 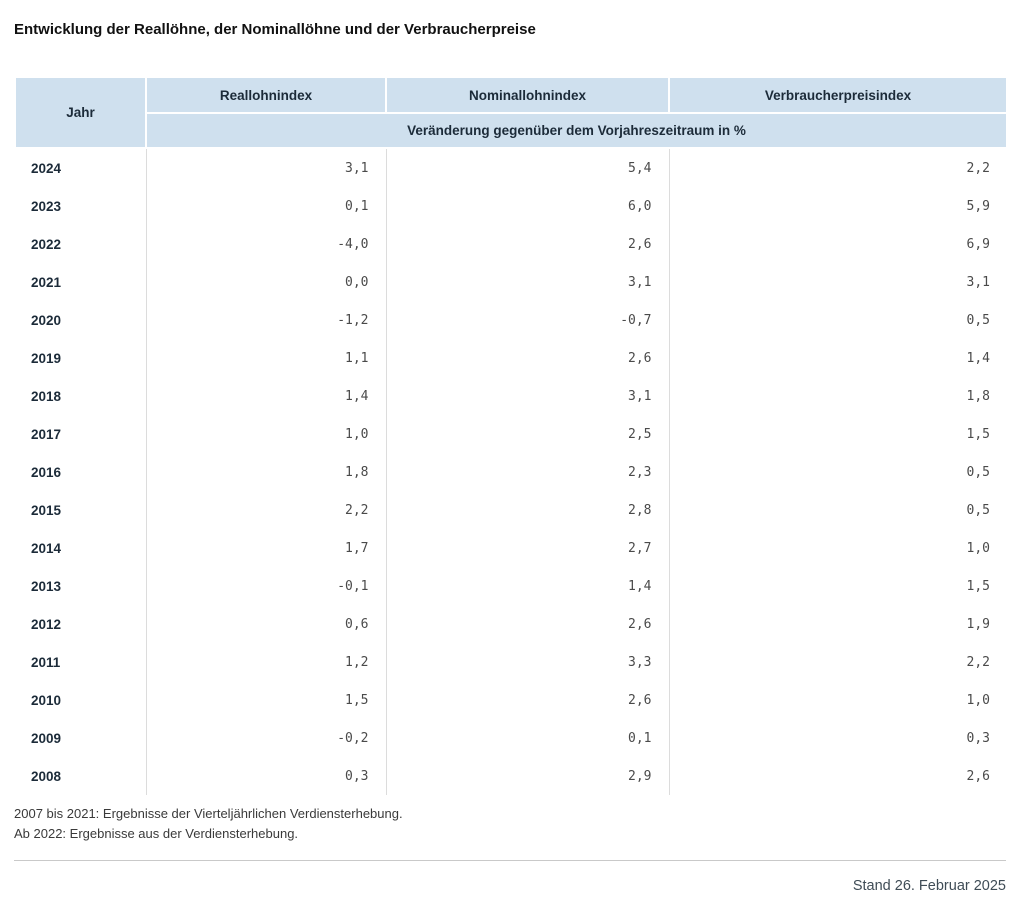 What do you see at coordinates (265, 624) in the screenshot?
I see `row-reallohn-value: 0,6` at bounding box center [265, 624].